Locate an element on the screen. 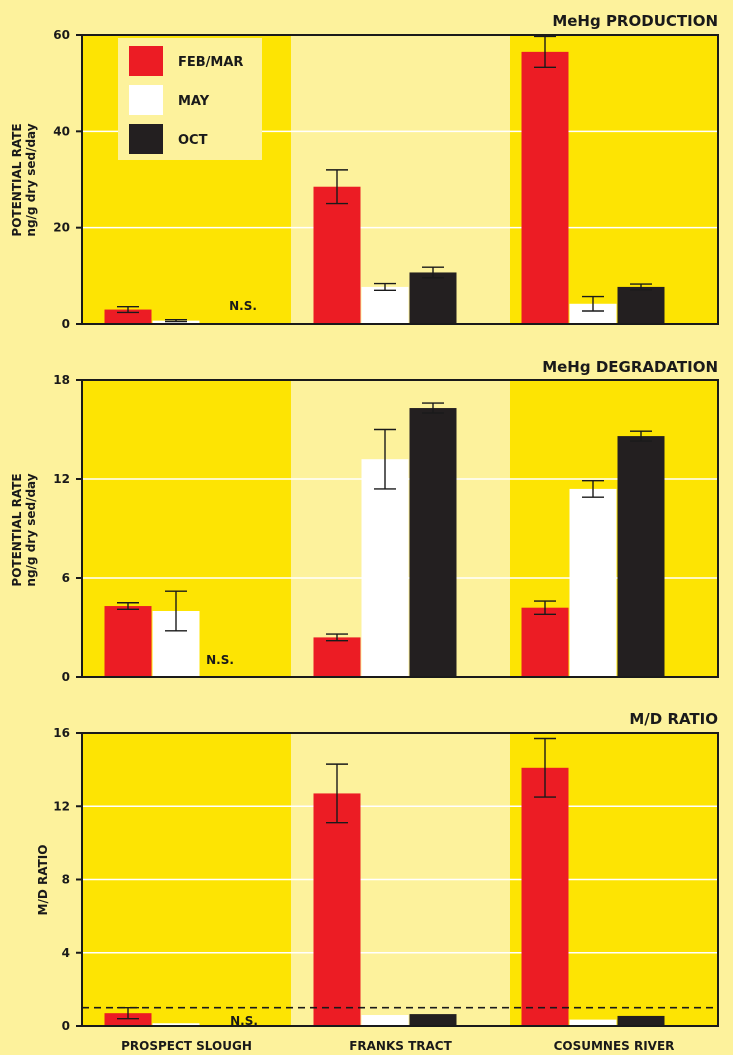  y-axis-label-line: M/D RATIO is located at coordinates (43, 880).